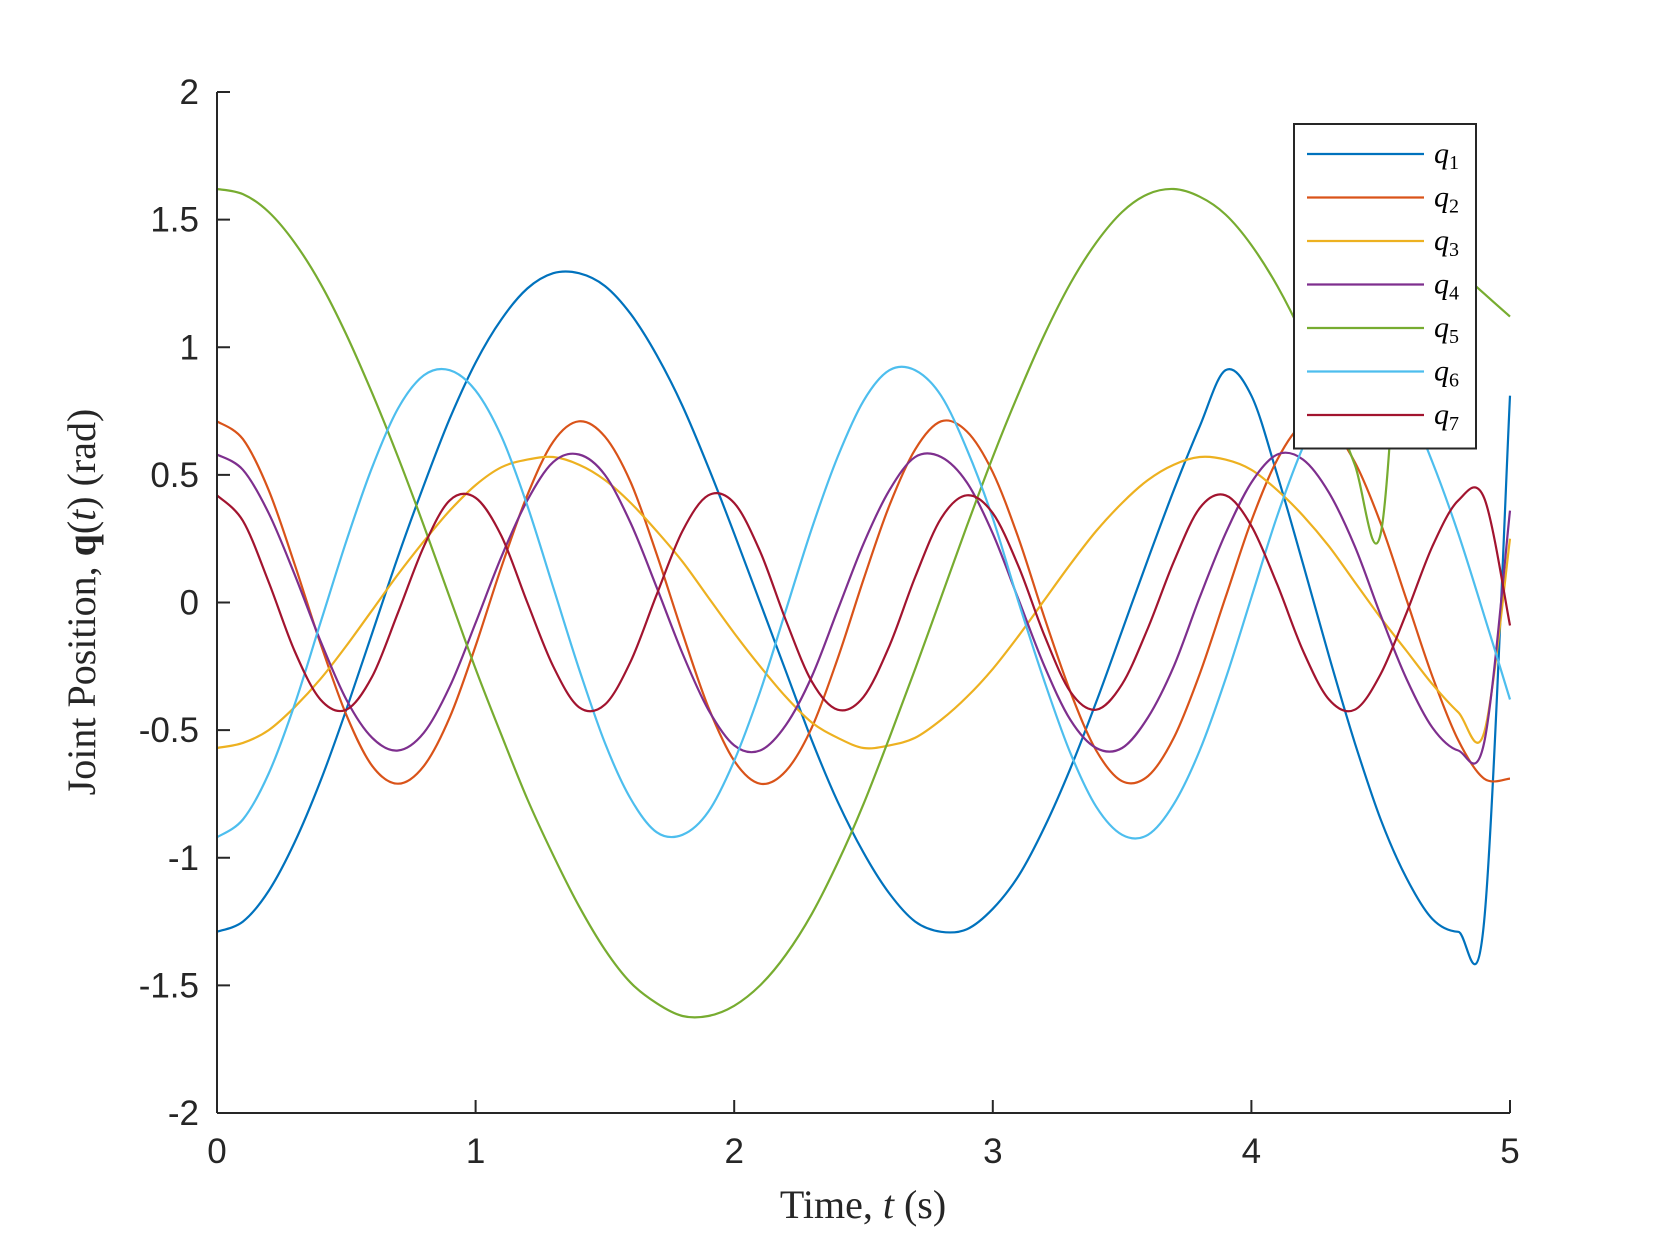 Image resolution: width=1661 pixels, height=1246 pixels. Describe the element at coordinates (169, 985) in the screenshot. I see `y-tick-label: -1.5` at that location.